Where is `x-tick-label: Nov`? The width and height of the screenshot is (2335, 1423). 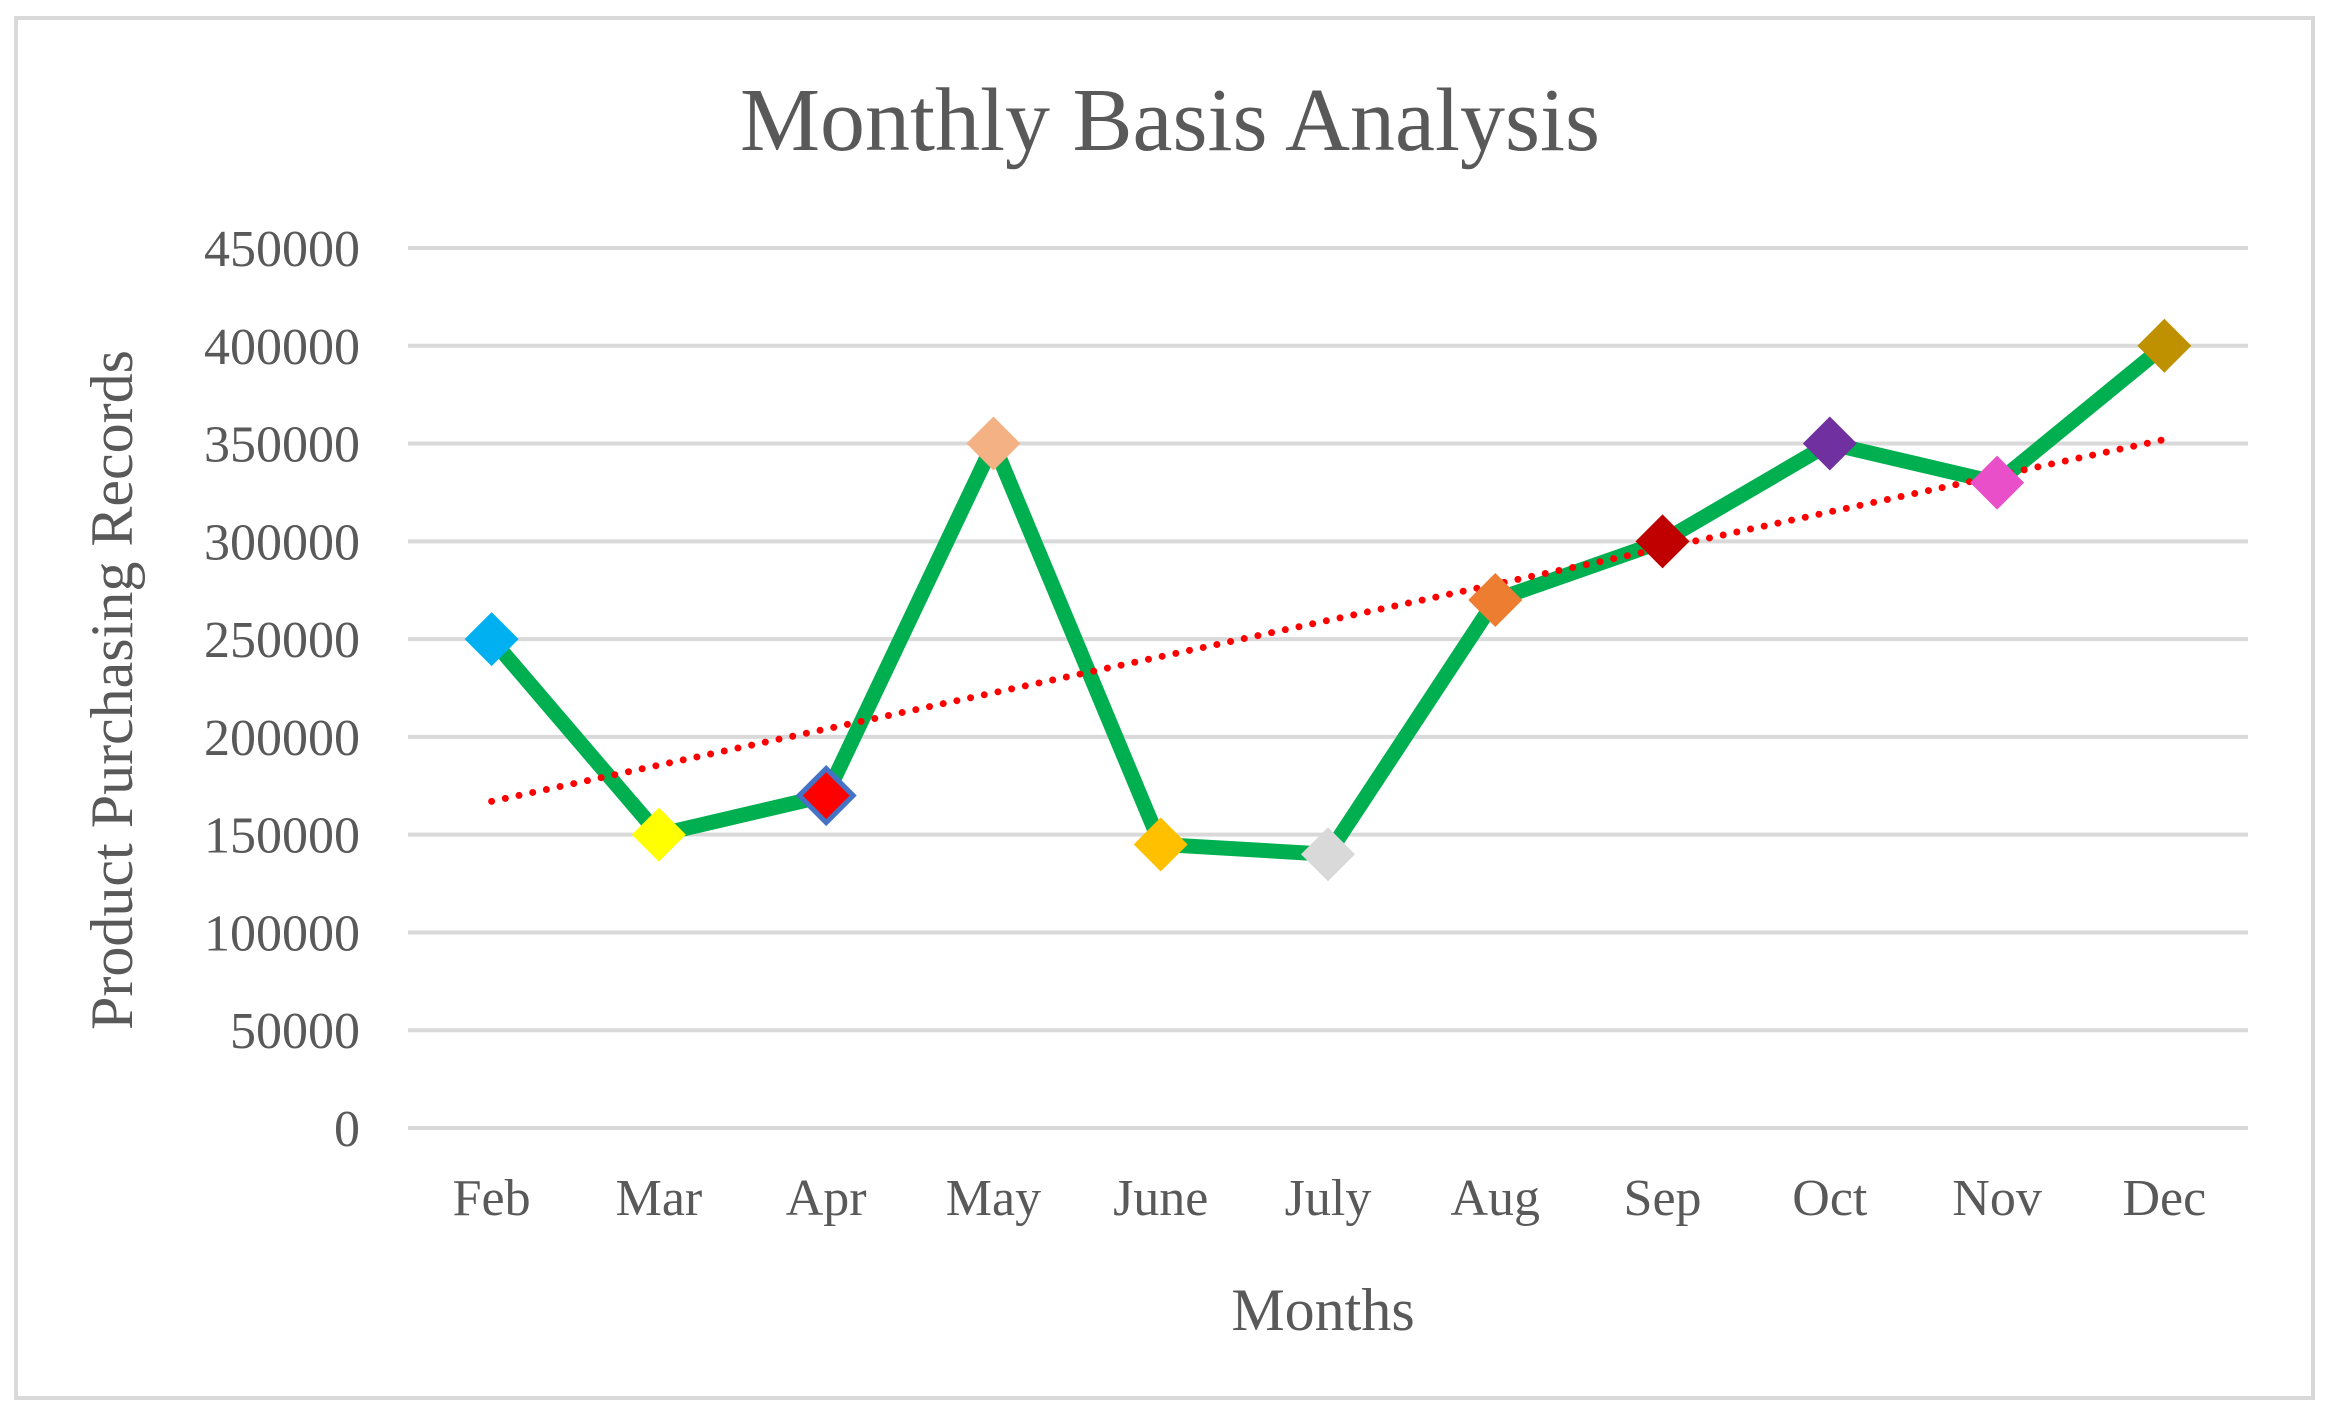 x-tick-label: Nov is located at coordinates (1997, 1198).